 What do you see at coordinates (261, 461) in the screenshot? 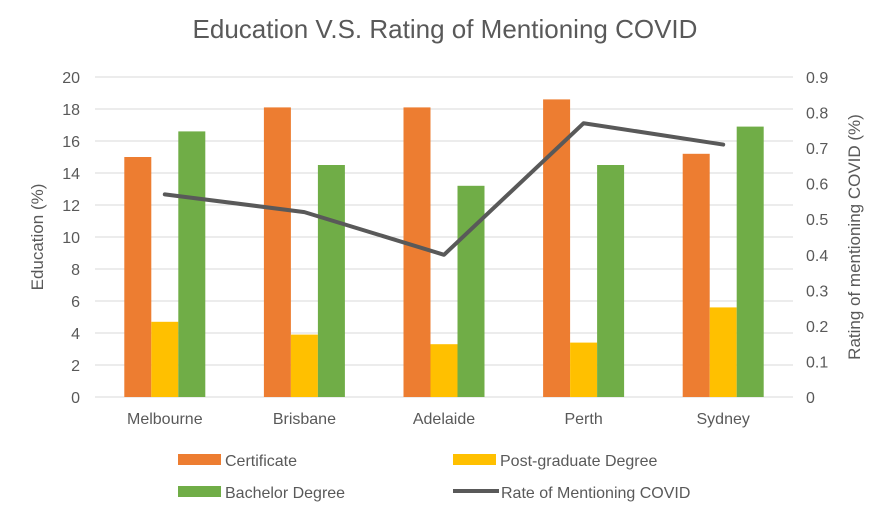
I see `legend-label-certificate: Certificate` at bounding box center [261, 461].